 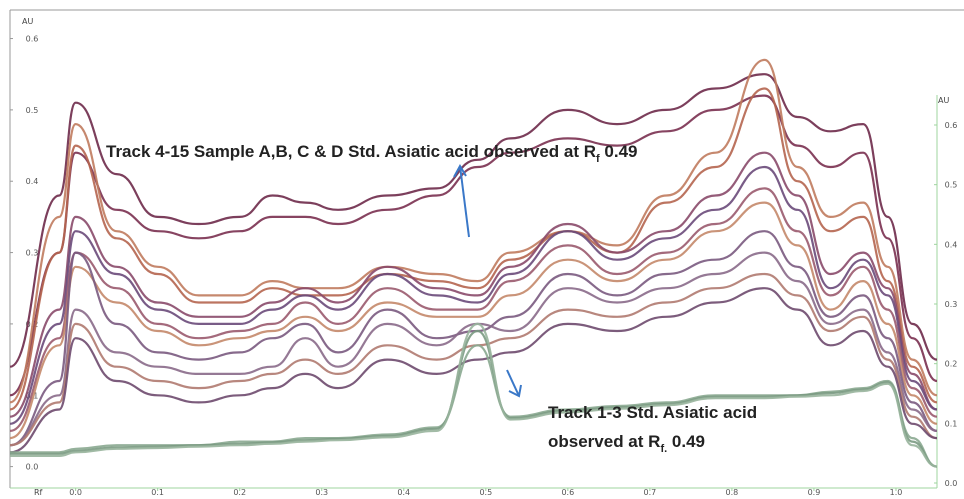 What do you see at coordinates (32, 181) in the screenshot?
I see `y-tick-label: 0.4` at bounding box center [32, 181].